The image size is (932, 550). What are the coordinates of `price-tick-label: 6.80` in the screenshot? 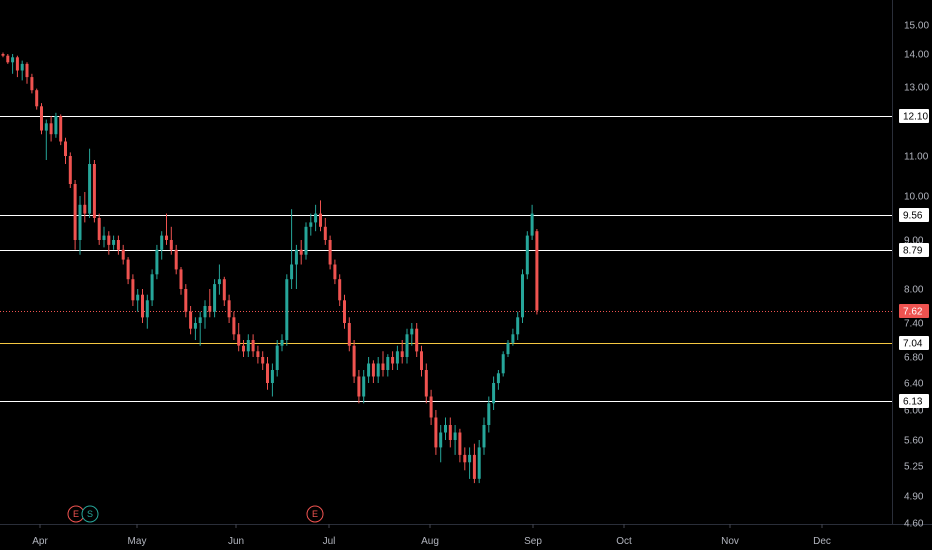 It's located at (914, 358).